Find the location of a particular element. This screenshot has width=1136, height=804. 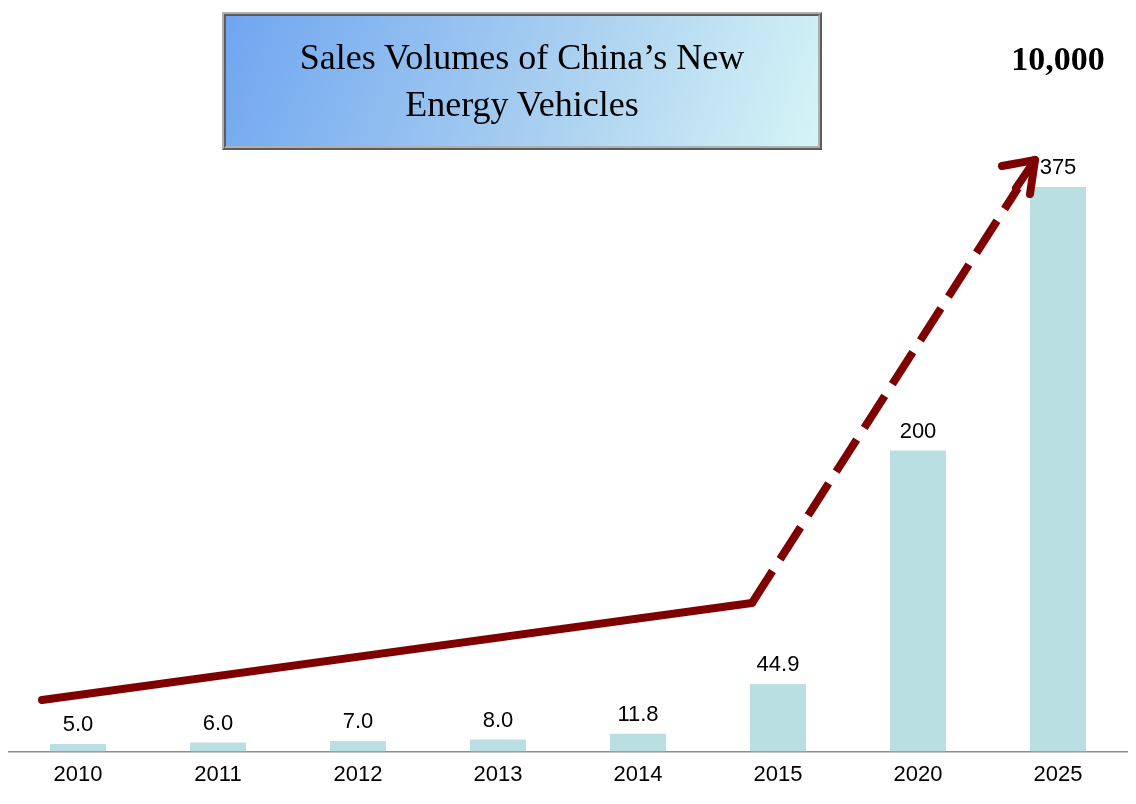

data-label: 7.0 is located at coordinates (358, 721).